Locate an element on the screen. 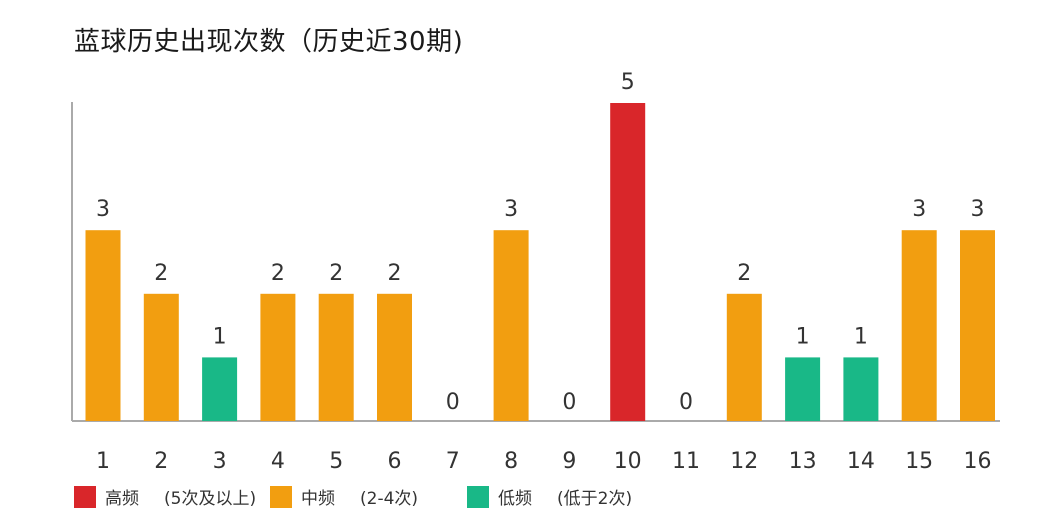  value-label-10: 5 is located at coordinates (628, 82).